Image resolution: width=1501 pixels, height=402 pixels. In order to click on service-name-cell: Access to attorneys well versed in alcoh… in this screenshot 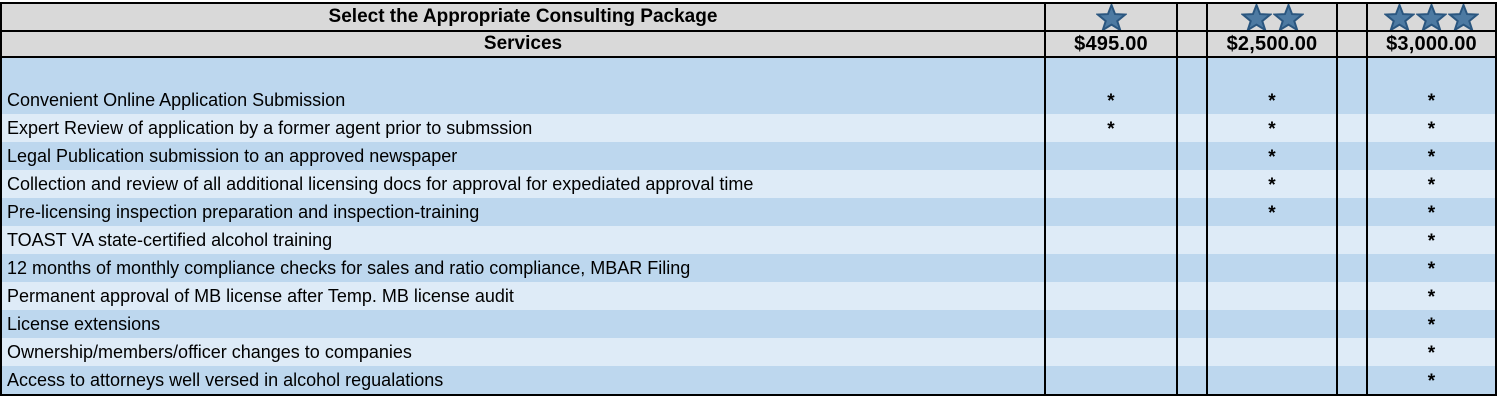, I will do `click(523, 380)`.